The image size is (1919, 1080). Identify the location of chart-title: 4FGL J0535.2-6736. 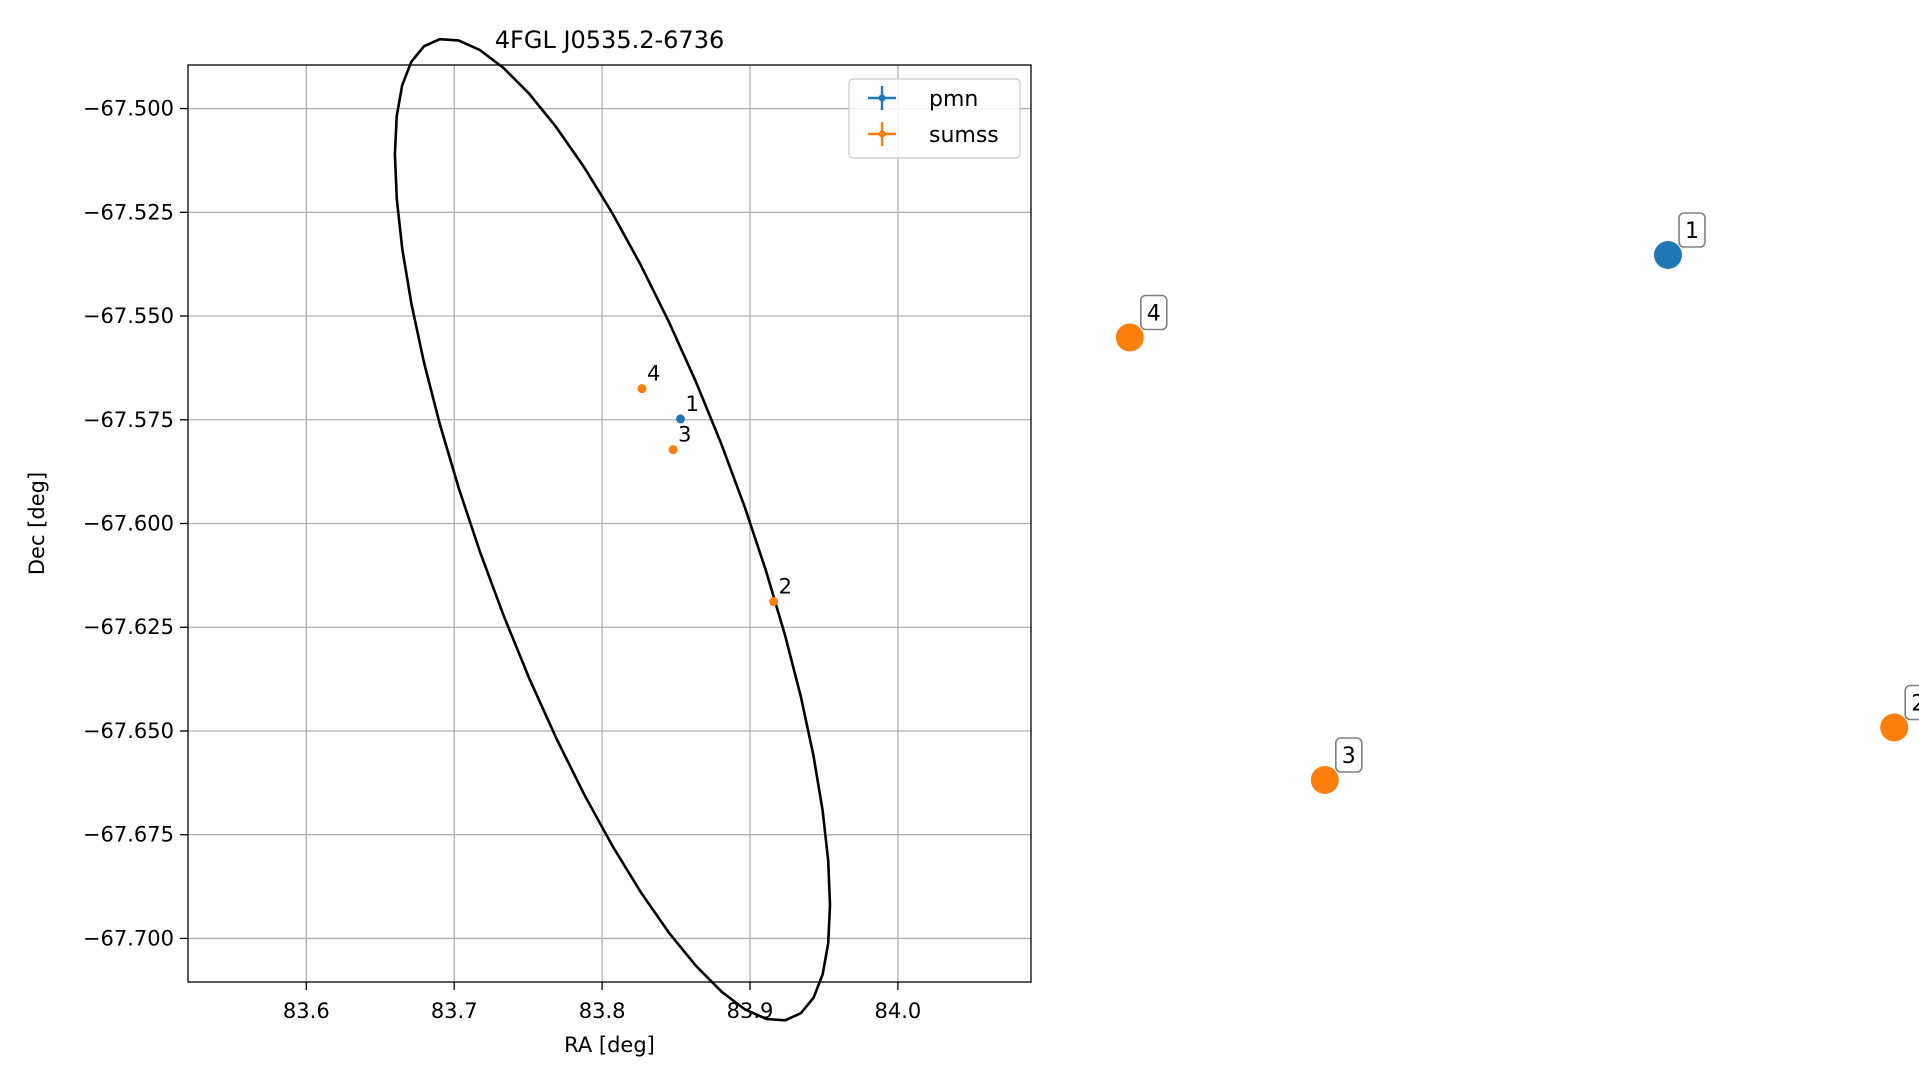
(609, 40).